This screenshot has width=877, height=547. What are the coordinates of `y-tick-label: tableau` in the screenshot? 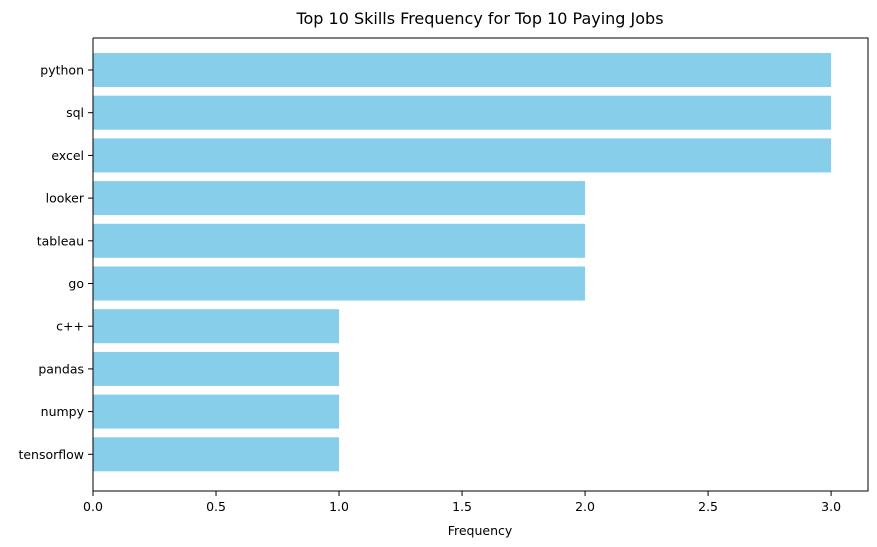 It's located at (60, 240).